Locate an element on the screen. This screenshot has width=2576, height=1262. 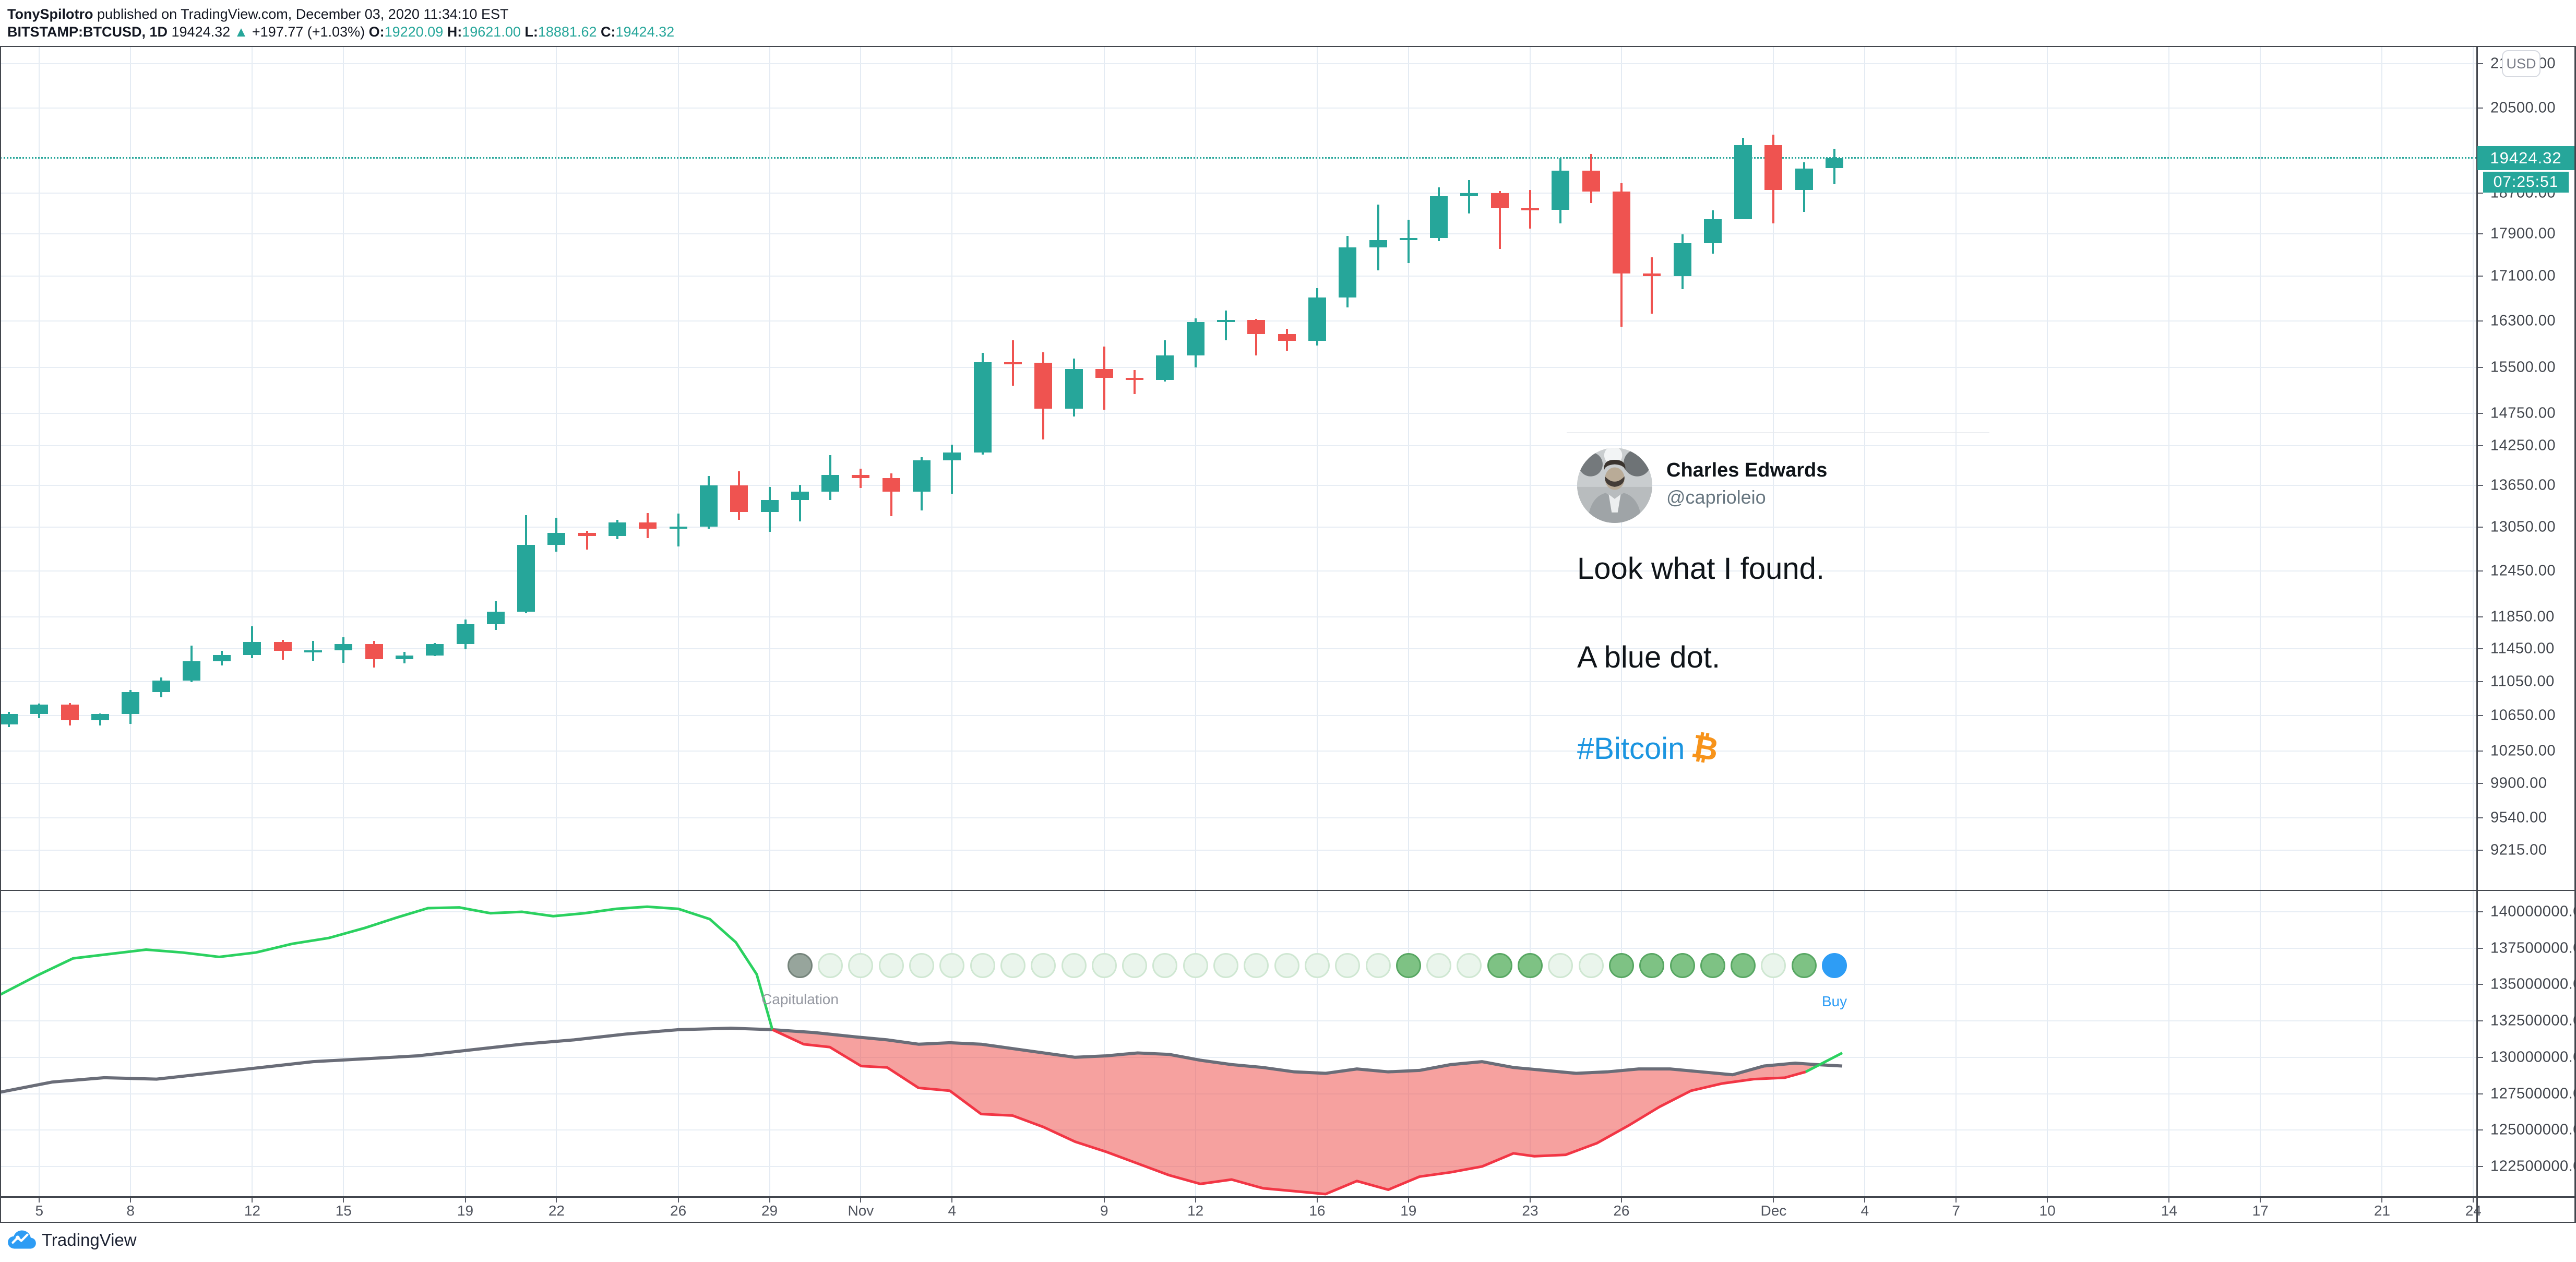
price-axis-label: 9540.00 is located at coordinates (2518, 818).